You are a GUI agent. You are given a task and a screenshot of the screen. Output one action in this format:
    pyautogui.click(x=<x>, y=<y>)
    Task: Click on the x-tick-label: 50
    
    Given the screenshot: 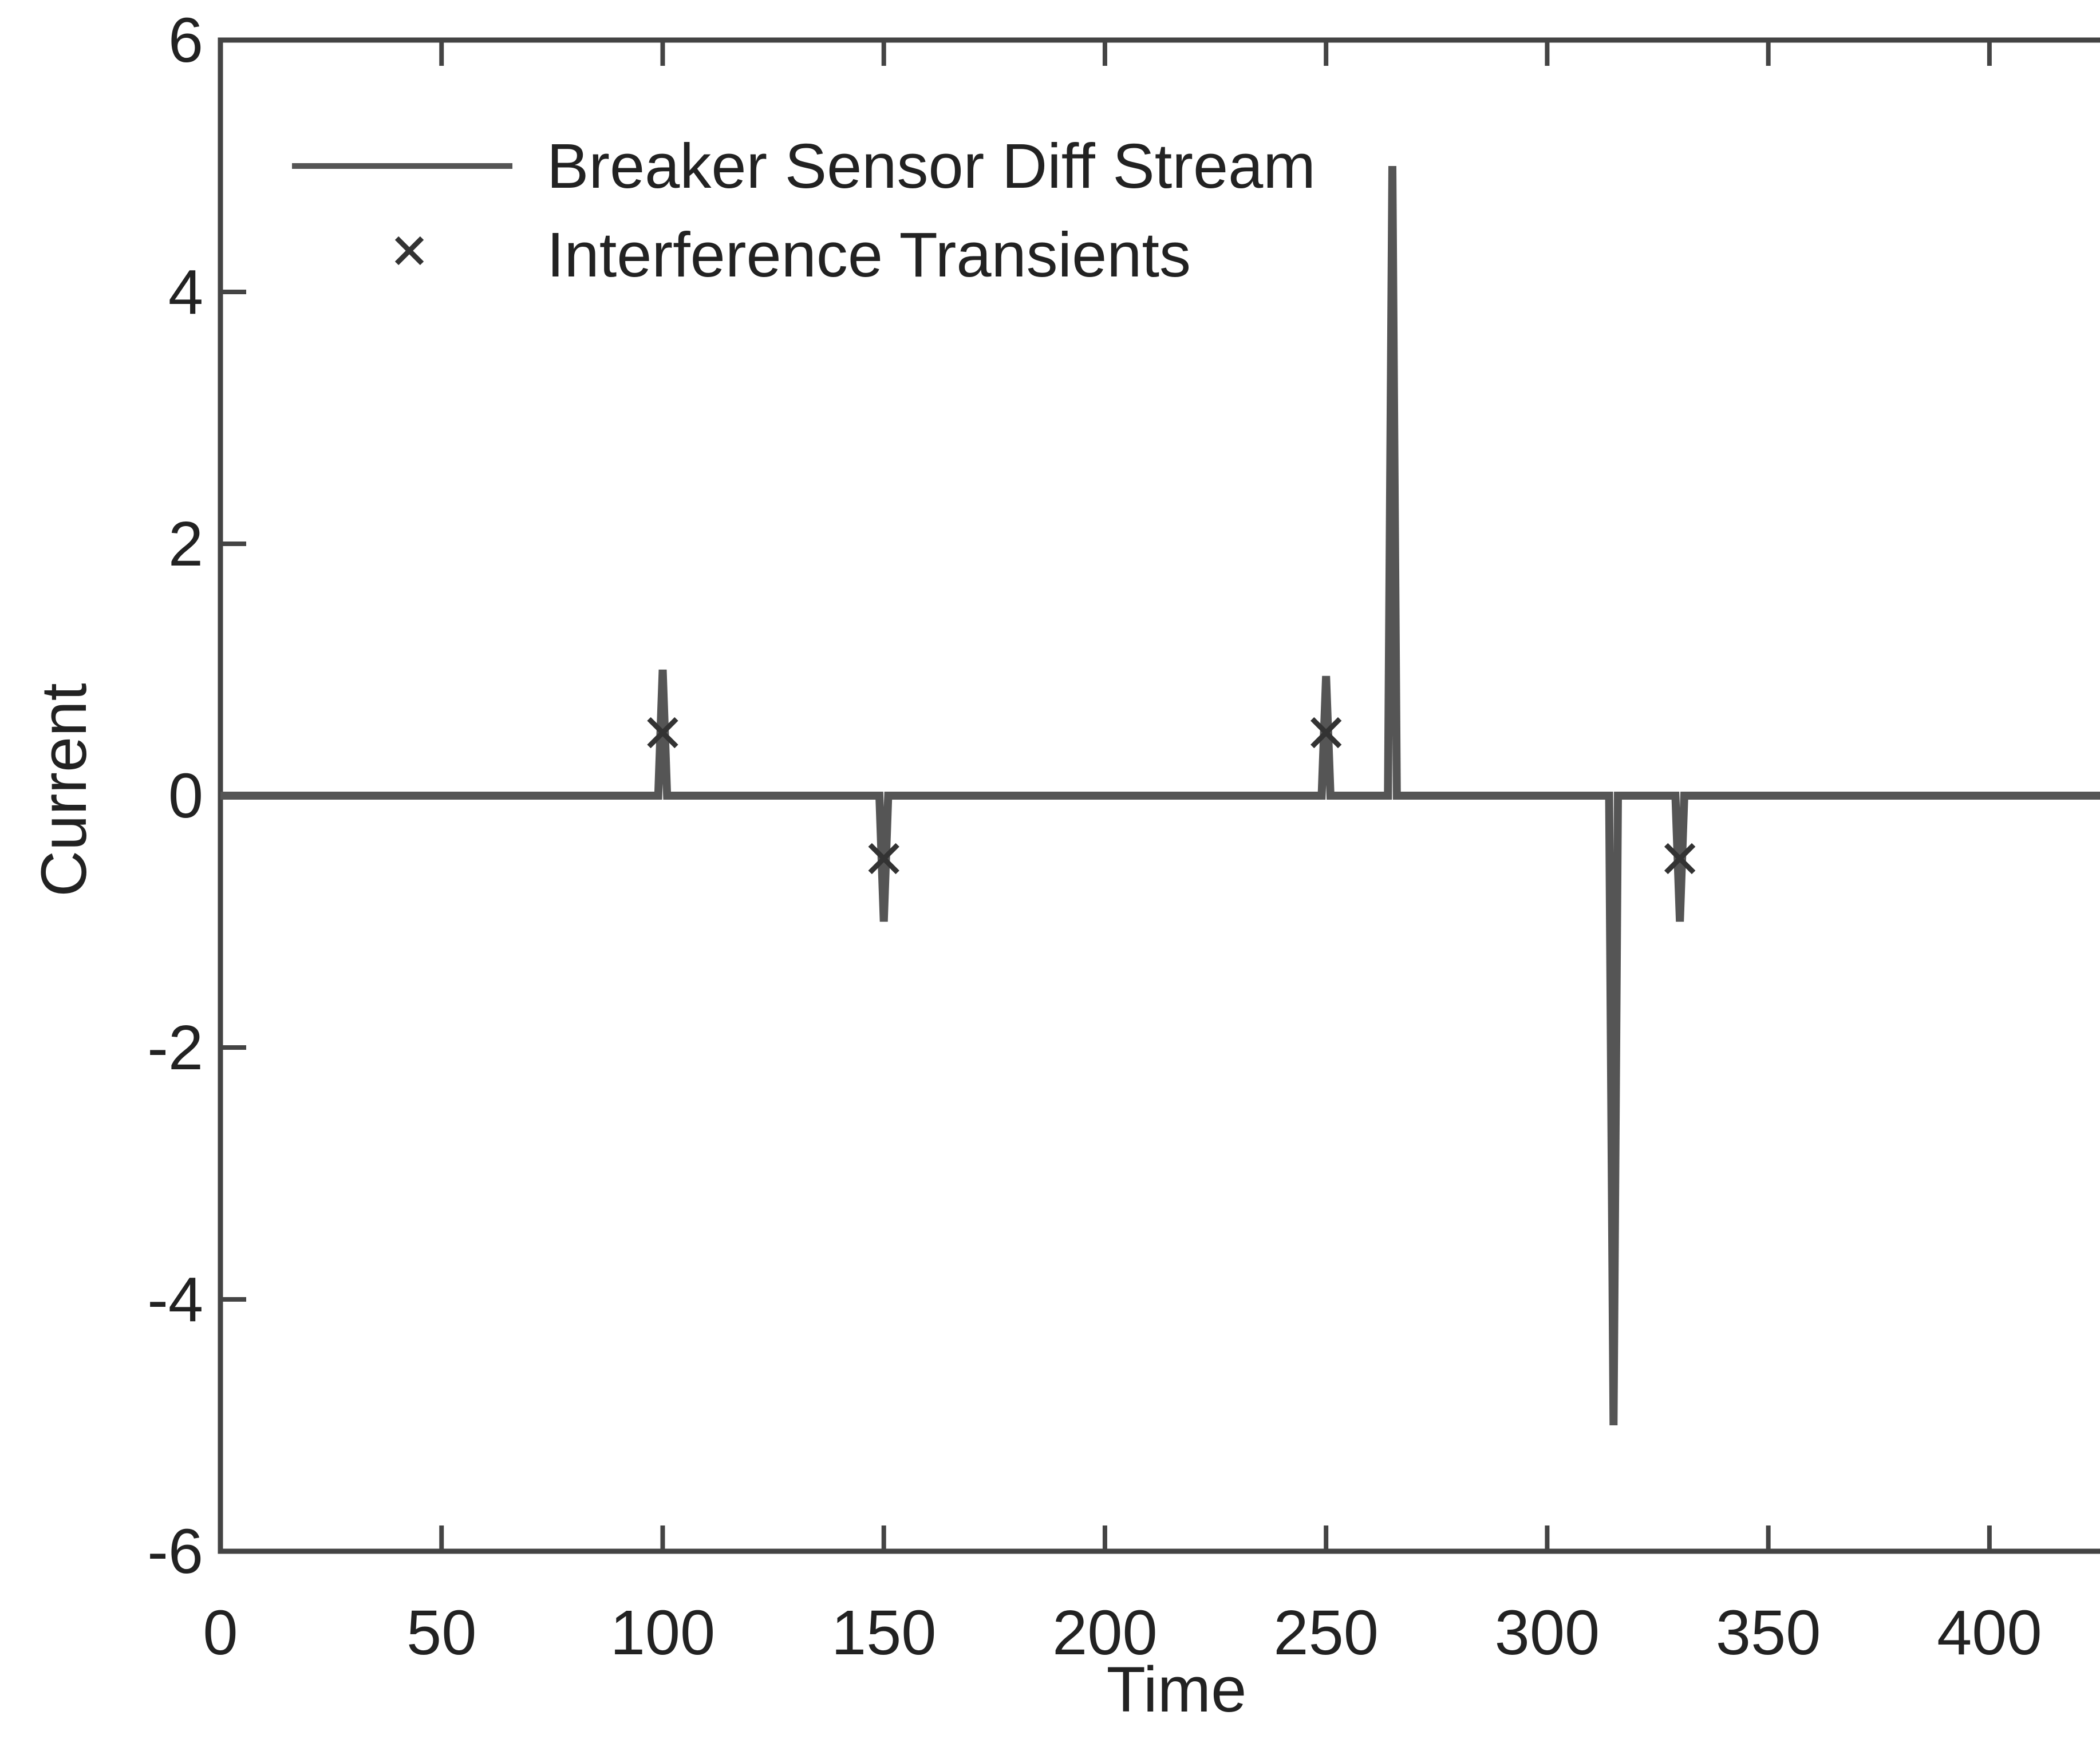 What is the action you would take?
    pyautogui.click(x=441, y=1633)
    